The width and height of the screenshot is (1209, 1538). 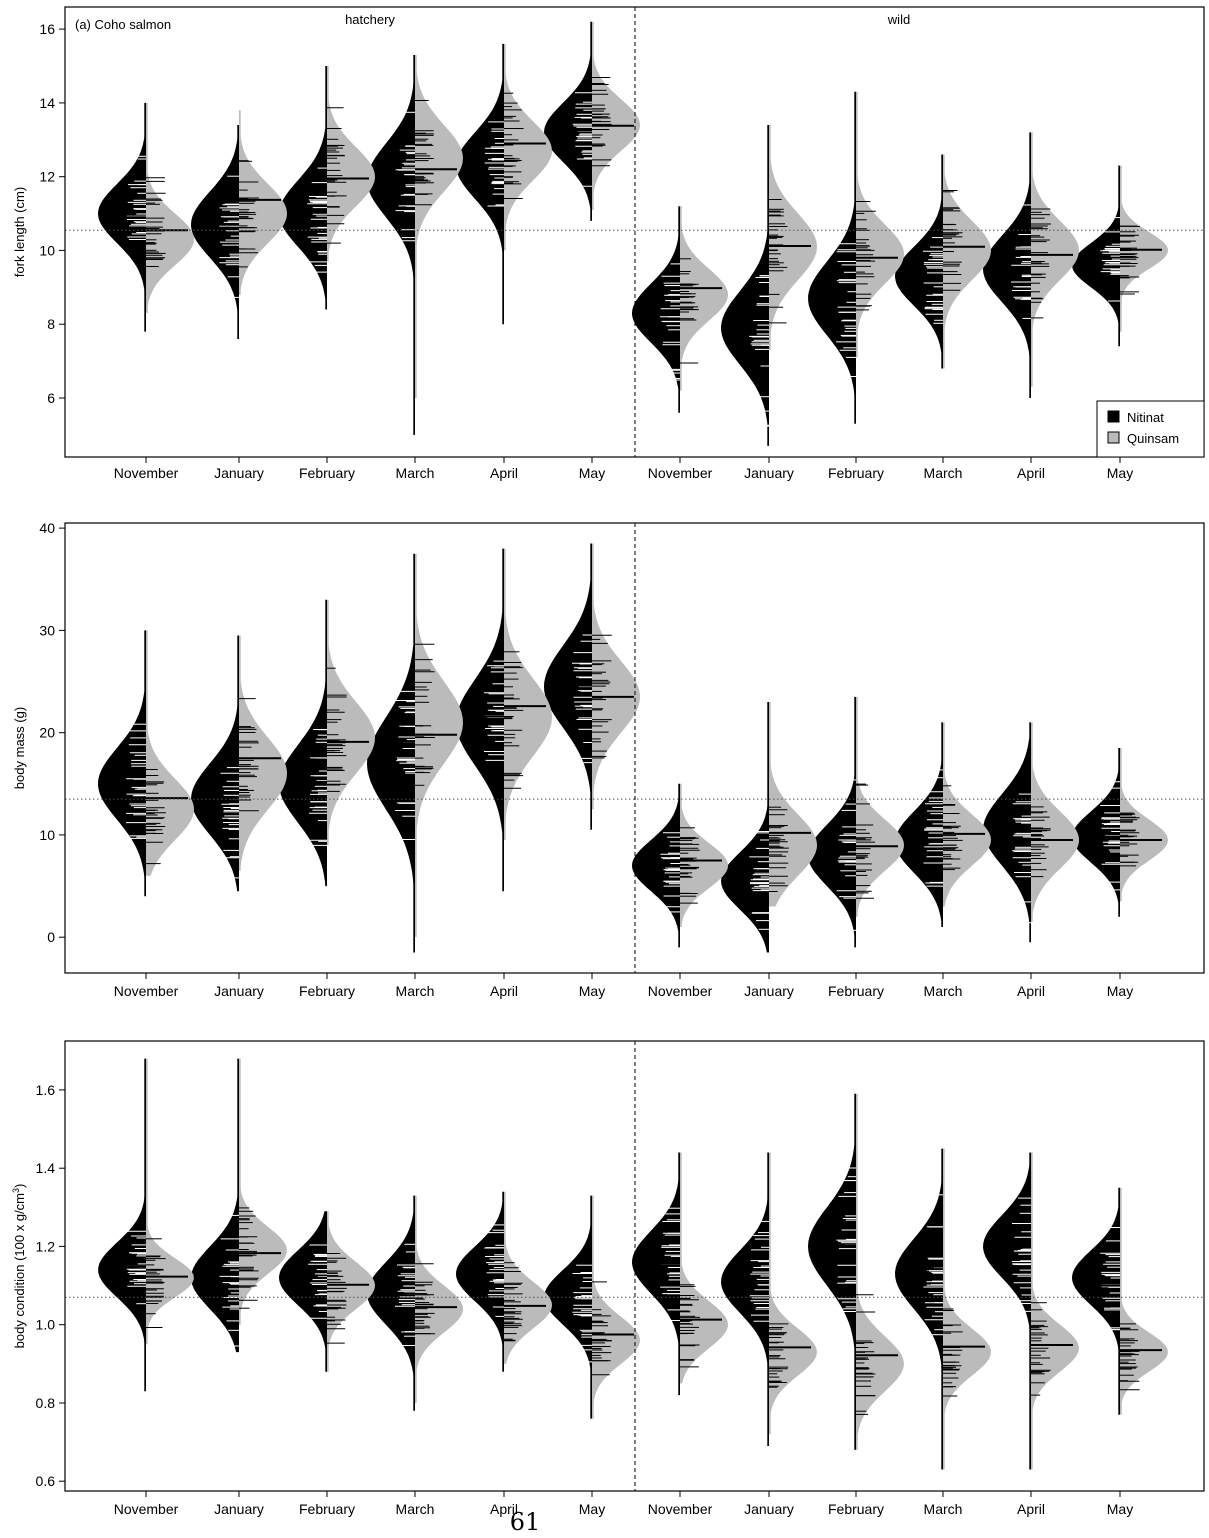 What do you see at coordinates (47, 103) in the screenshot?
I see `y-tick-label: 14` at bounding box center [47, 103].